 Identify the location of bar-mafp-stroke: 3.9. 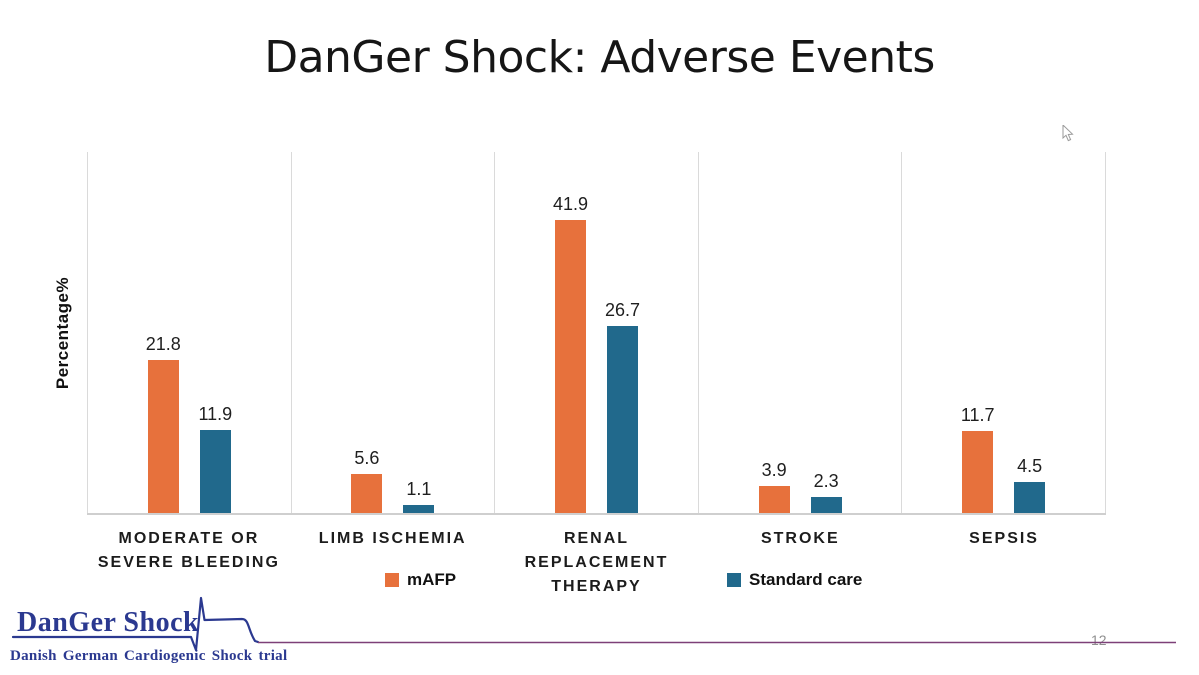
(774, 486).